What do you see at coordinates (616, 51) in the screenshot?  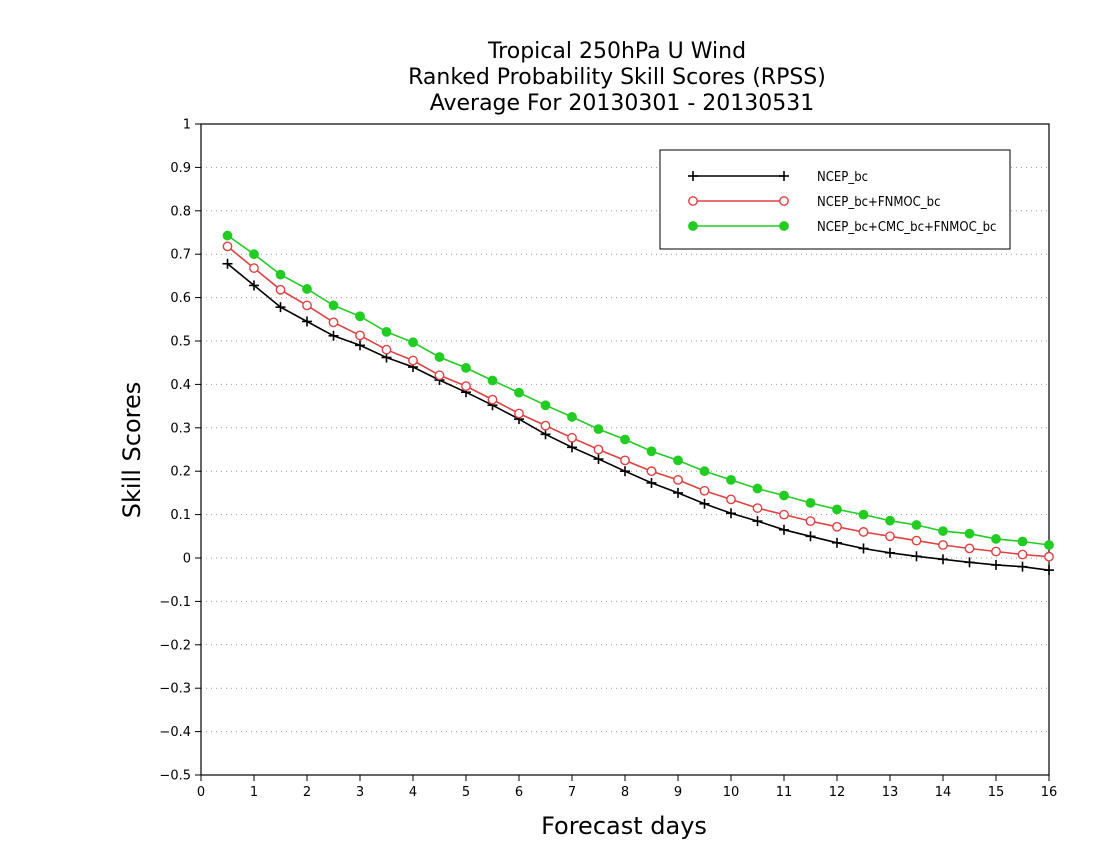 I see `title-line-1: Tropical 250hPa U Wind` at bounding box center [616, 51].